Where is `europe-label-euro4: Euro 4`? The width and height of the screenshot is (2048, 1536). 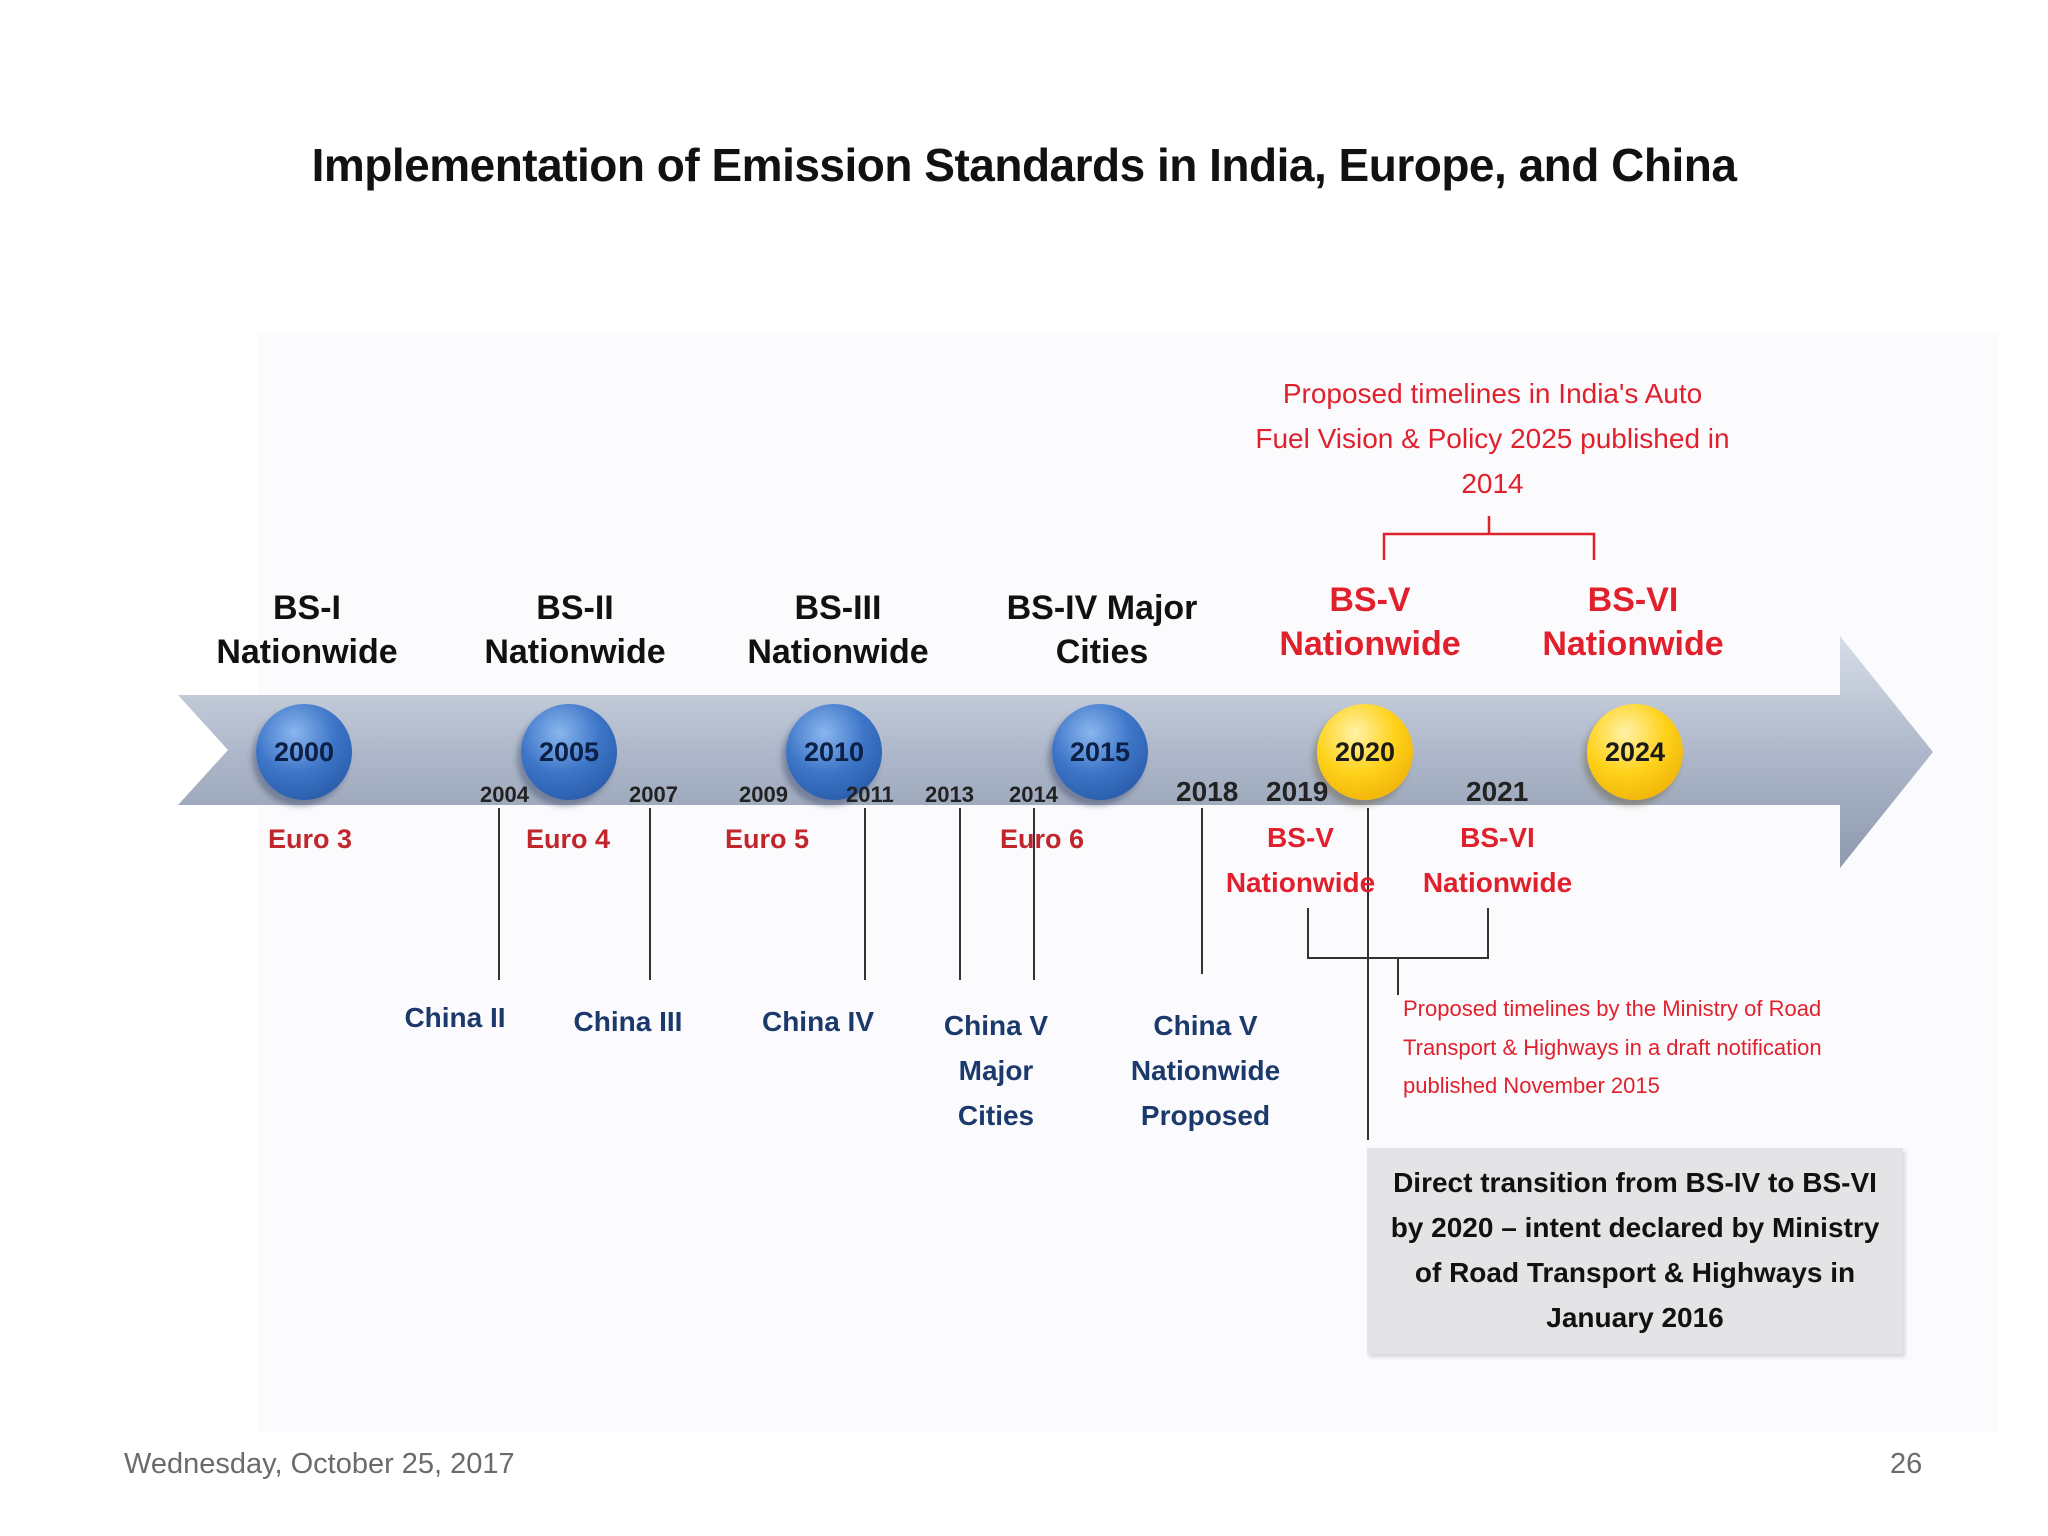 europe-label-euro4: Euro 4 is located at coordinates (568, 839).